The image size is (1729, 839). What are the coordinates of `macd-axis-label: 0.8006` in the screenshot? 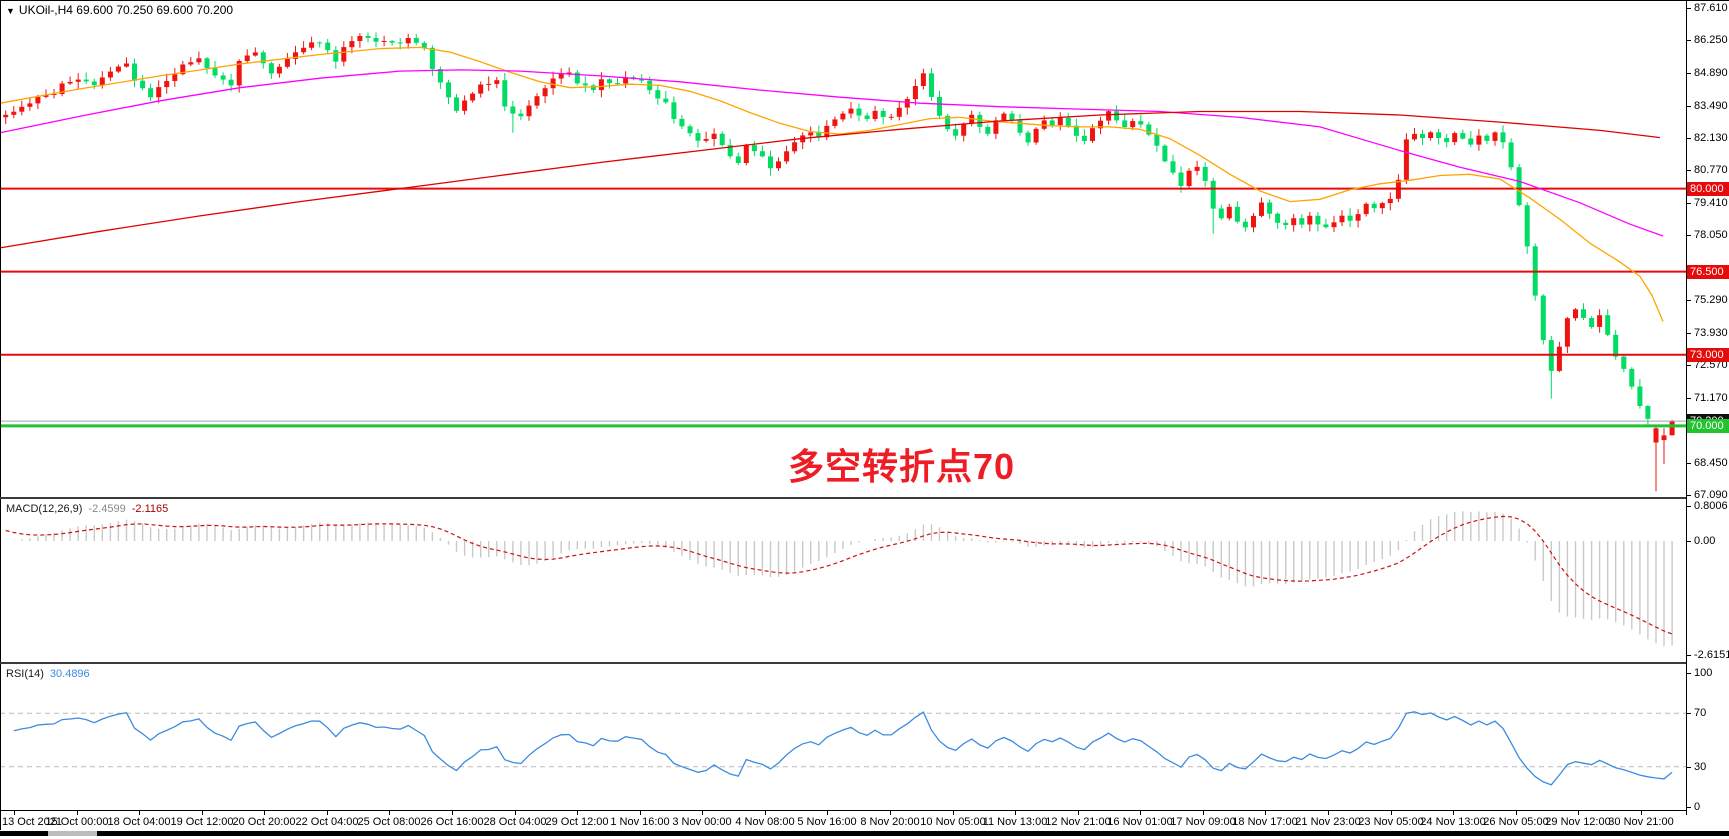 It's located at (1711, 506).